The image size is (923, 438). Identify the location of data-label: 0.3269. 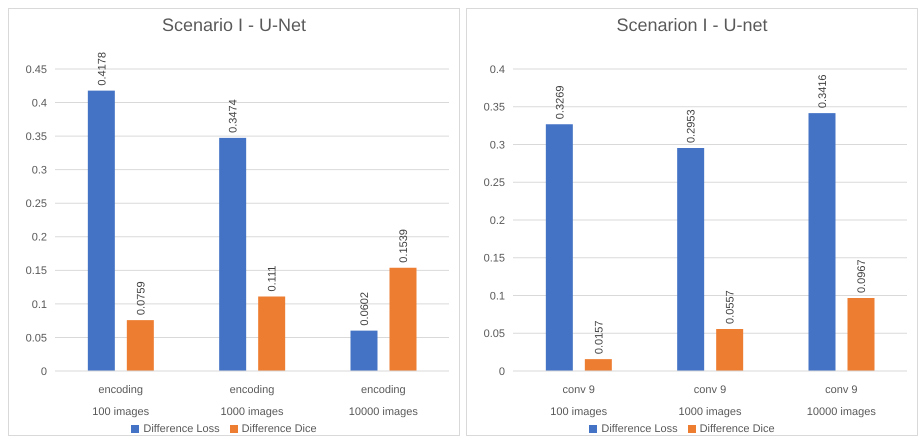
(560, 103).